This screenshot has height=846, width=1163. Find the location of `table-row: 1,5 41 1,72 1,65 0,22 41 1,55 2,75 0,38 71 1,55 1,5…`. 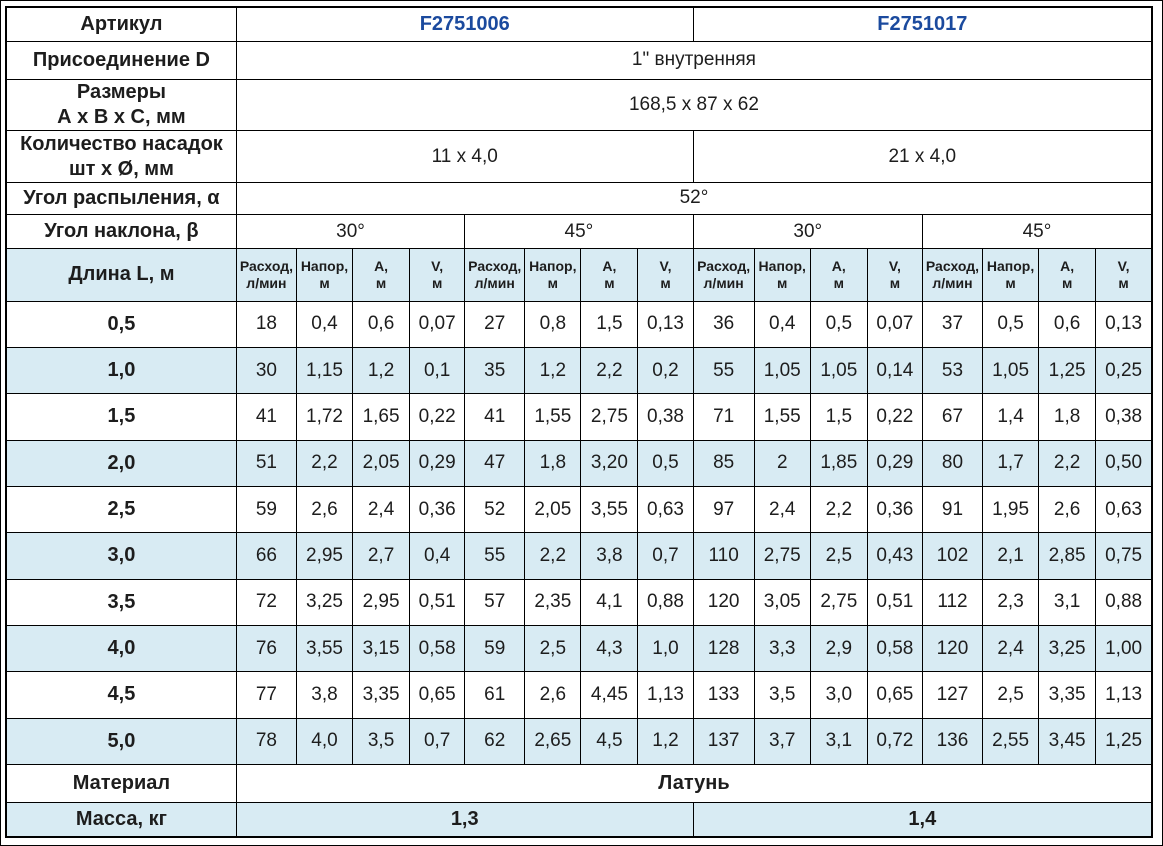

table-row: 1,5 41 1,72 1,65 0,22 41 1,55 2,75 0,38 71 1,55 1,5… is located at coordinates (579, 417).